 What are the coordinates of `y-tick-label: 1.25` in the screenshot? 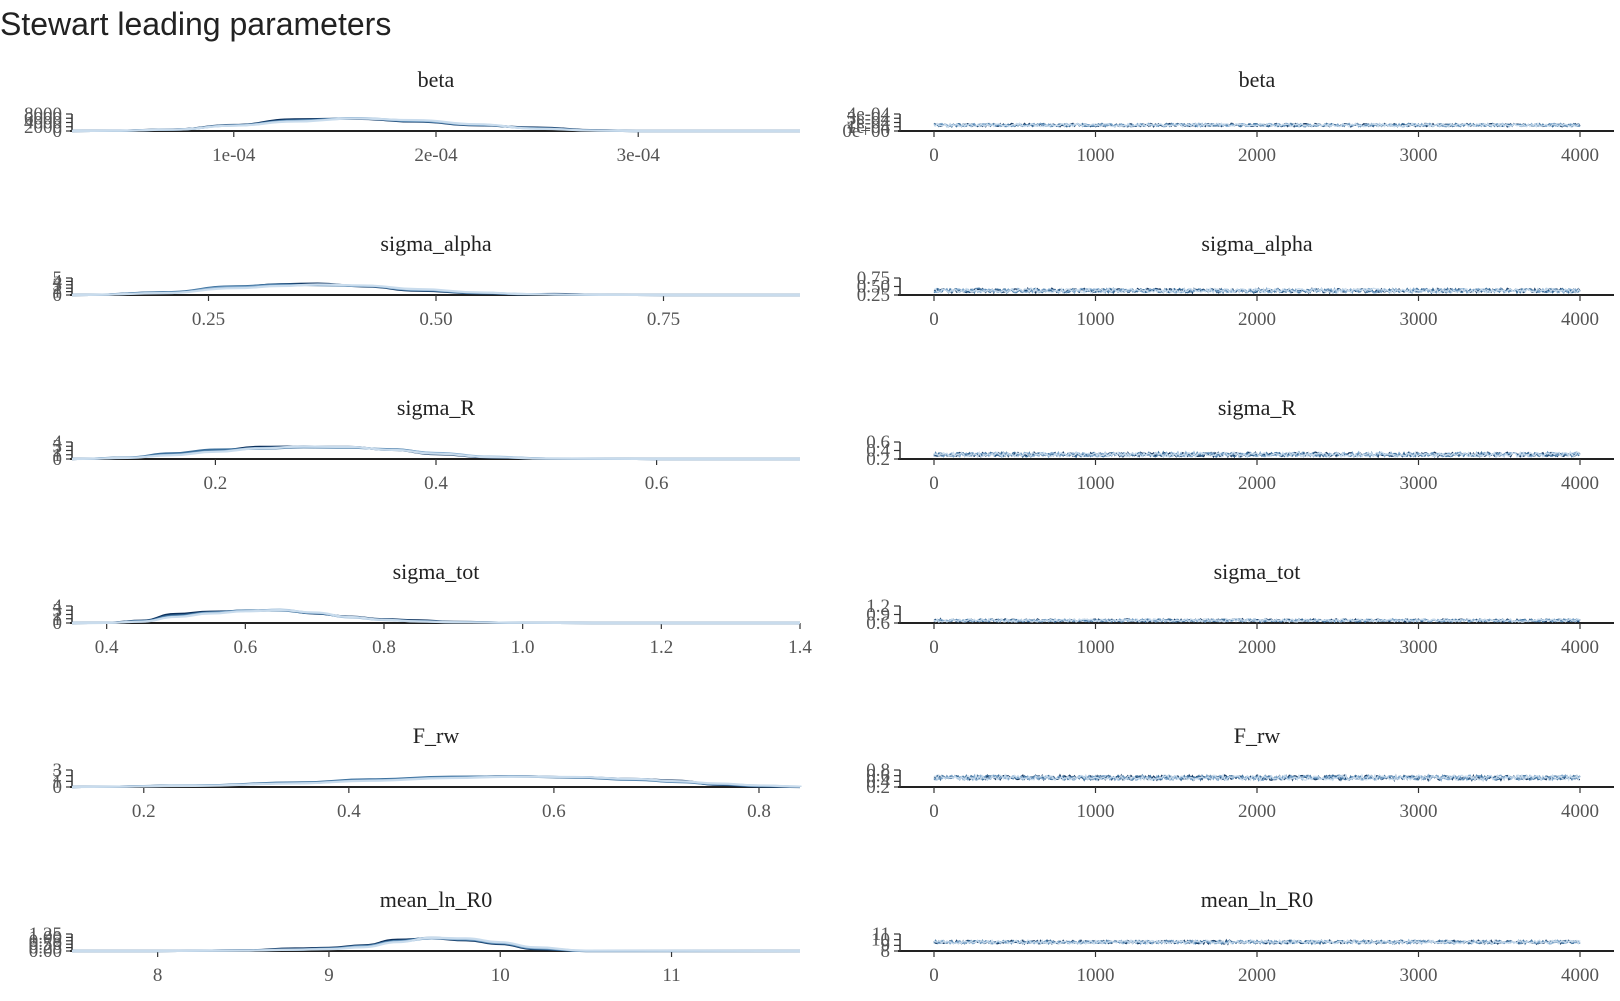 It's located at (45, 934).